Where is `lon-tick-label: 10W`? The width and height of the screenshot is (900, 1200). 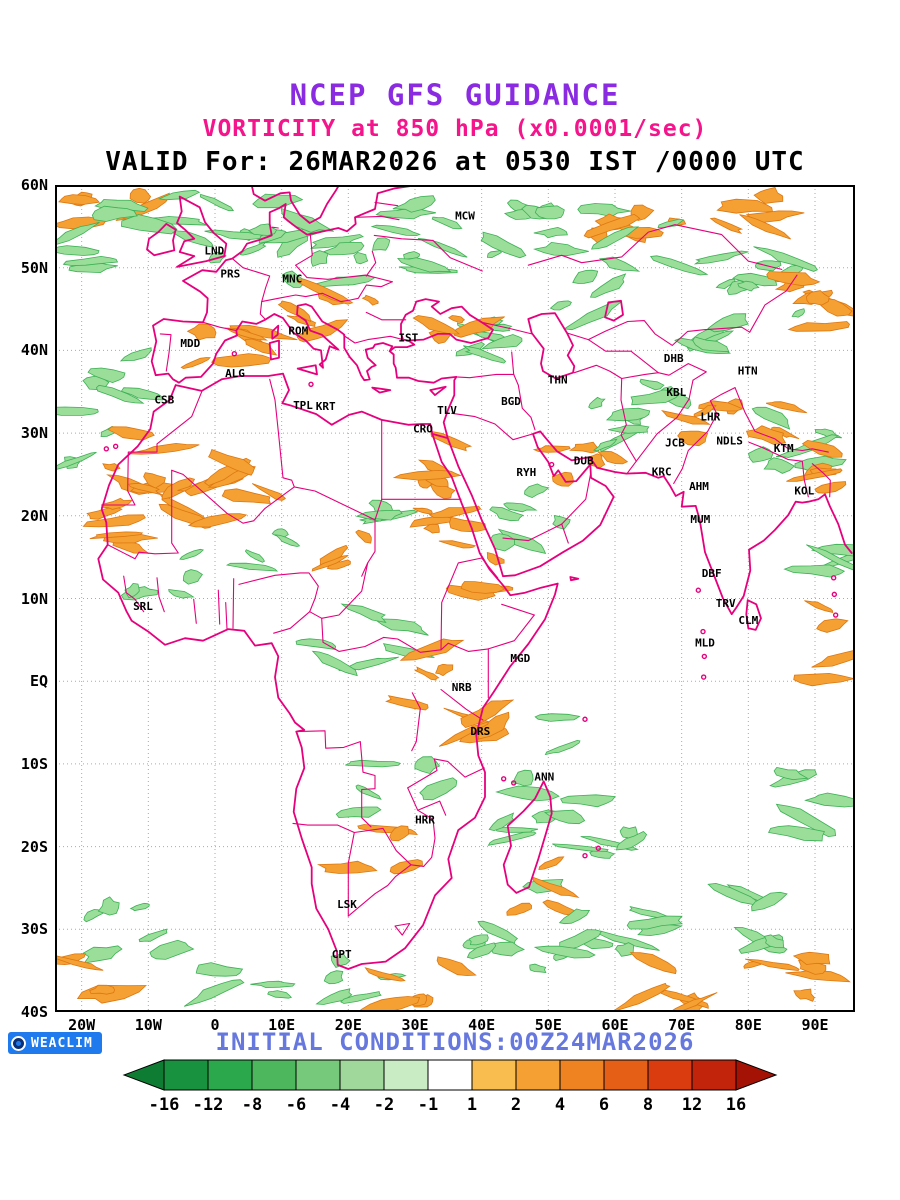
lon-tick-label: 10W is located at coordinates (148, 1025).